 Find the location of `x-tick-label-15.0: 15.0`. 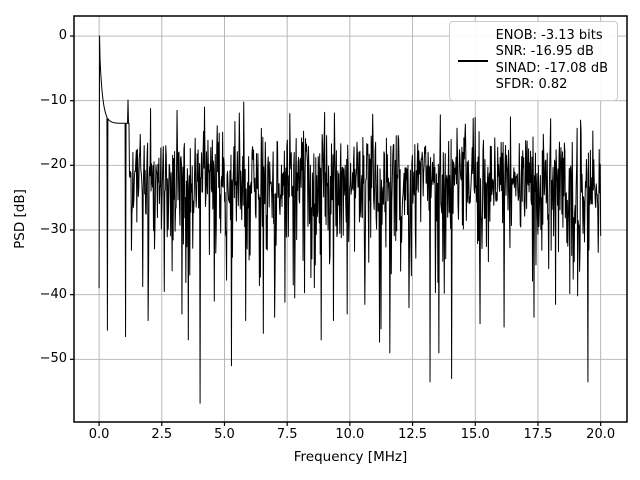

x-tick-label-15.0: 15.0 is located at coordinates (475, 434).